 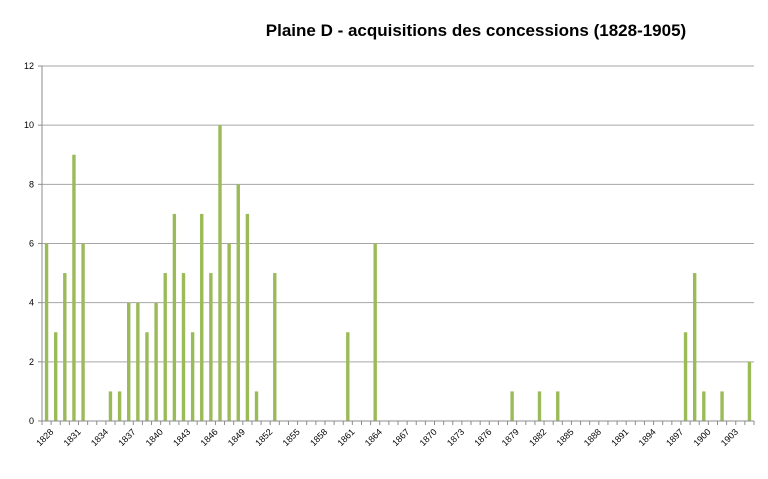 I want to click on bar-1902, so click(x=722, y=406).